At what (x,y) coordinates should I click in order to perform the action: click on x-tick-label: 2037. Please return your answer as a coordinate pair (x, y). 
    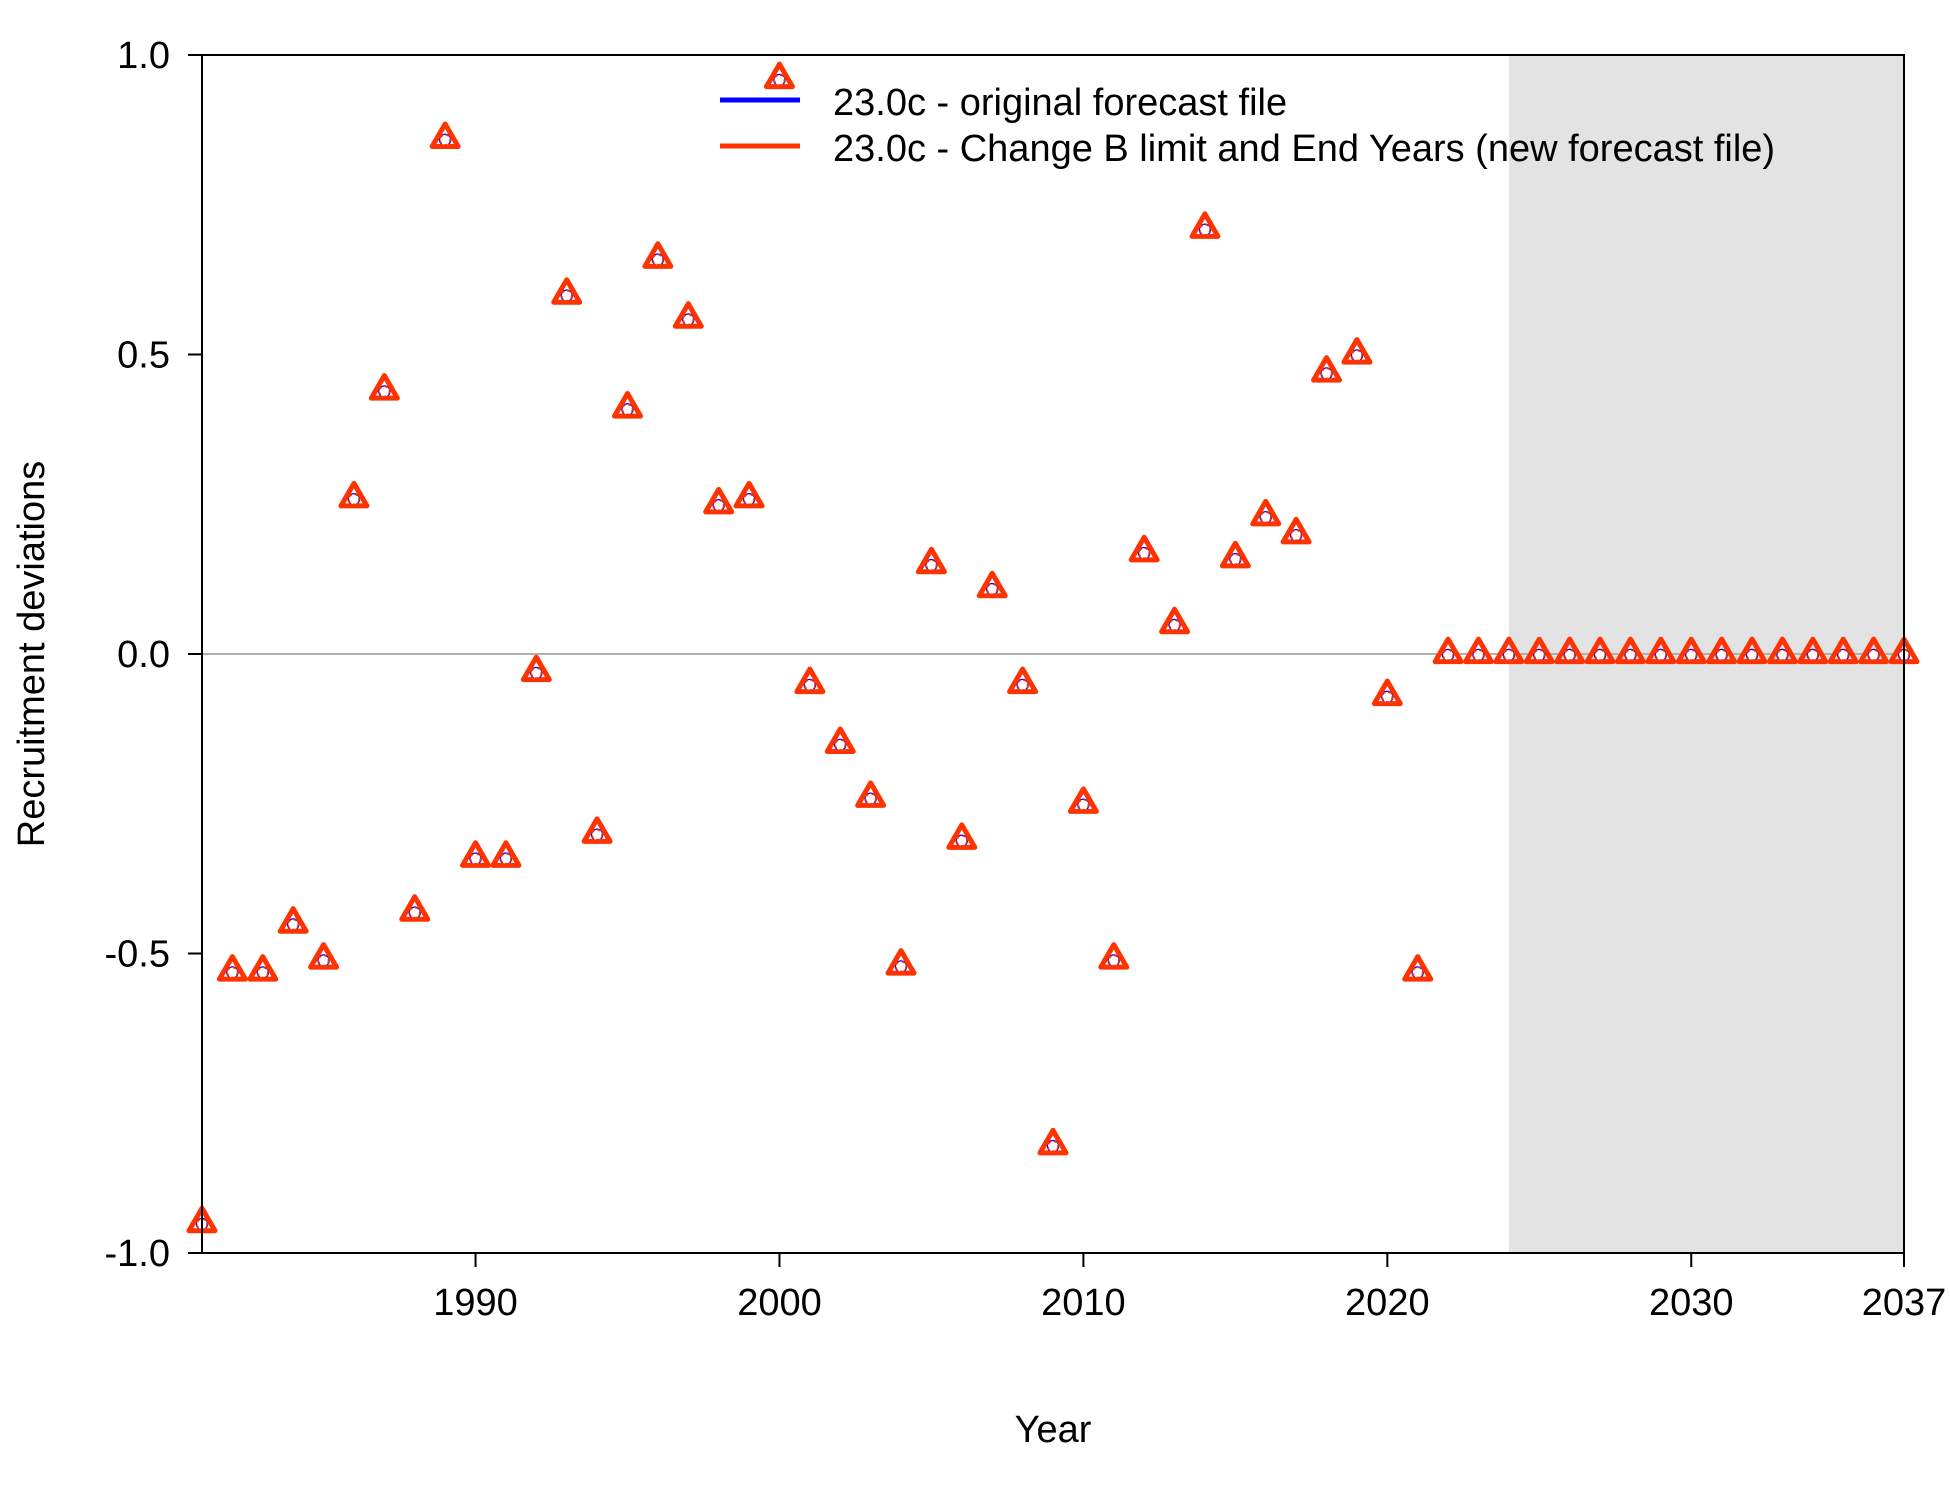
    Looking at the image, I should click on (1904, 1303).